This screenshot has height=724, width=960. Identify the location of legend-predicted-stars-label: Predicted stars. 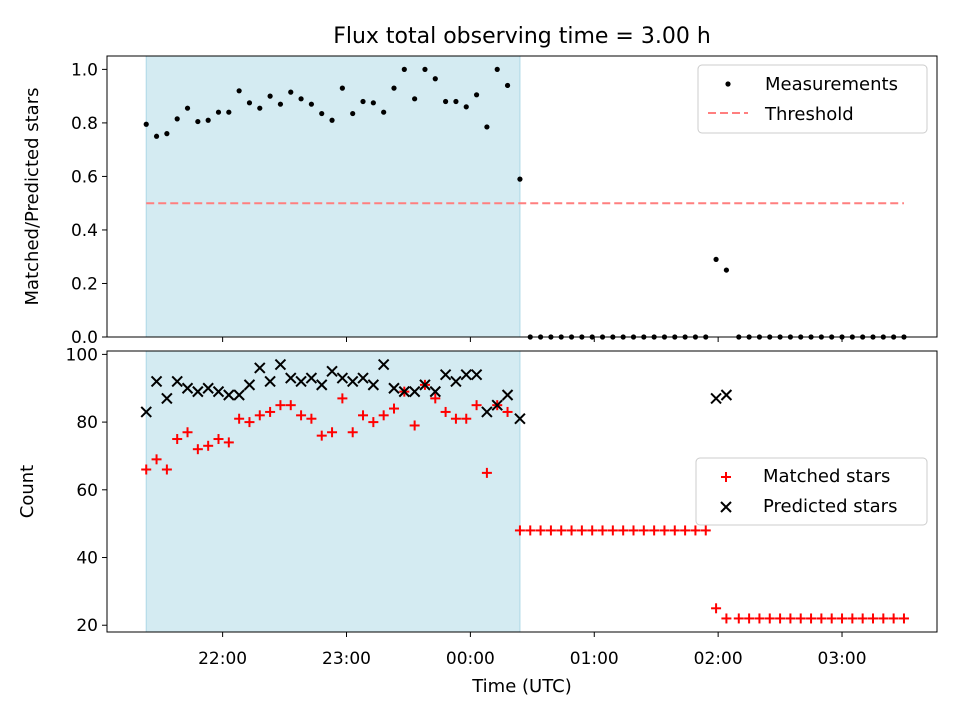
(830, 506).